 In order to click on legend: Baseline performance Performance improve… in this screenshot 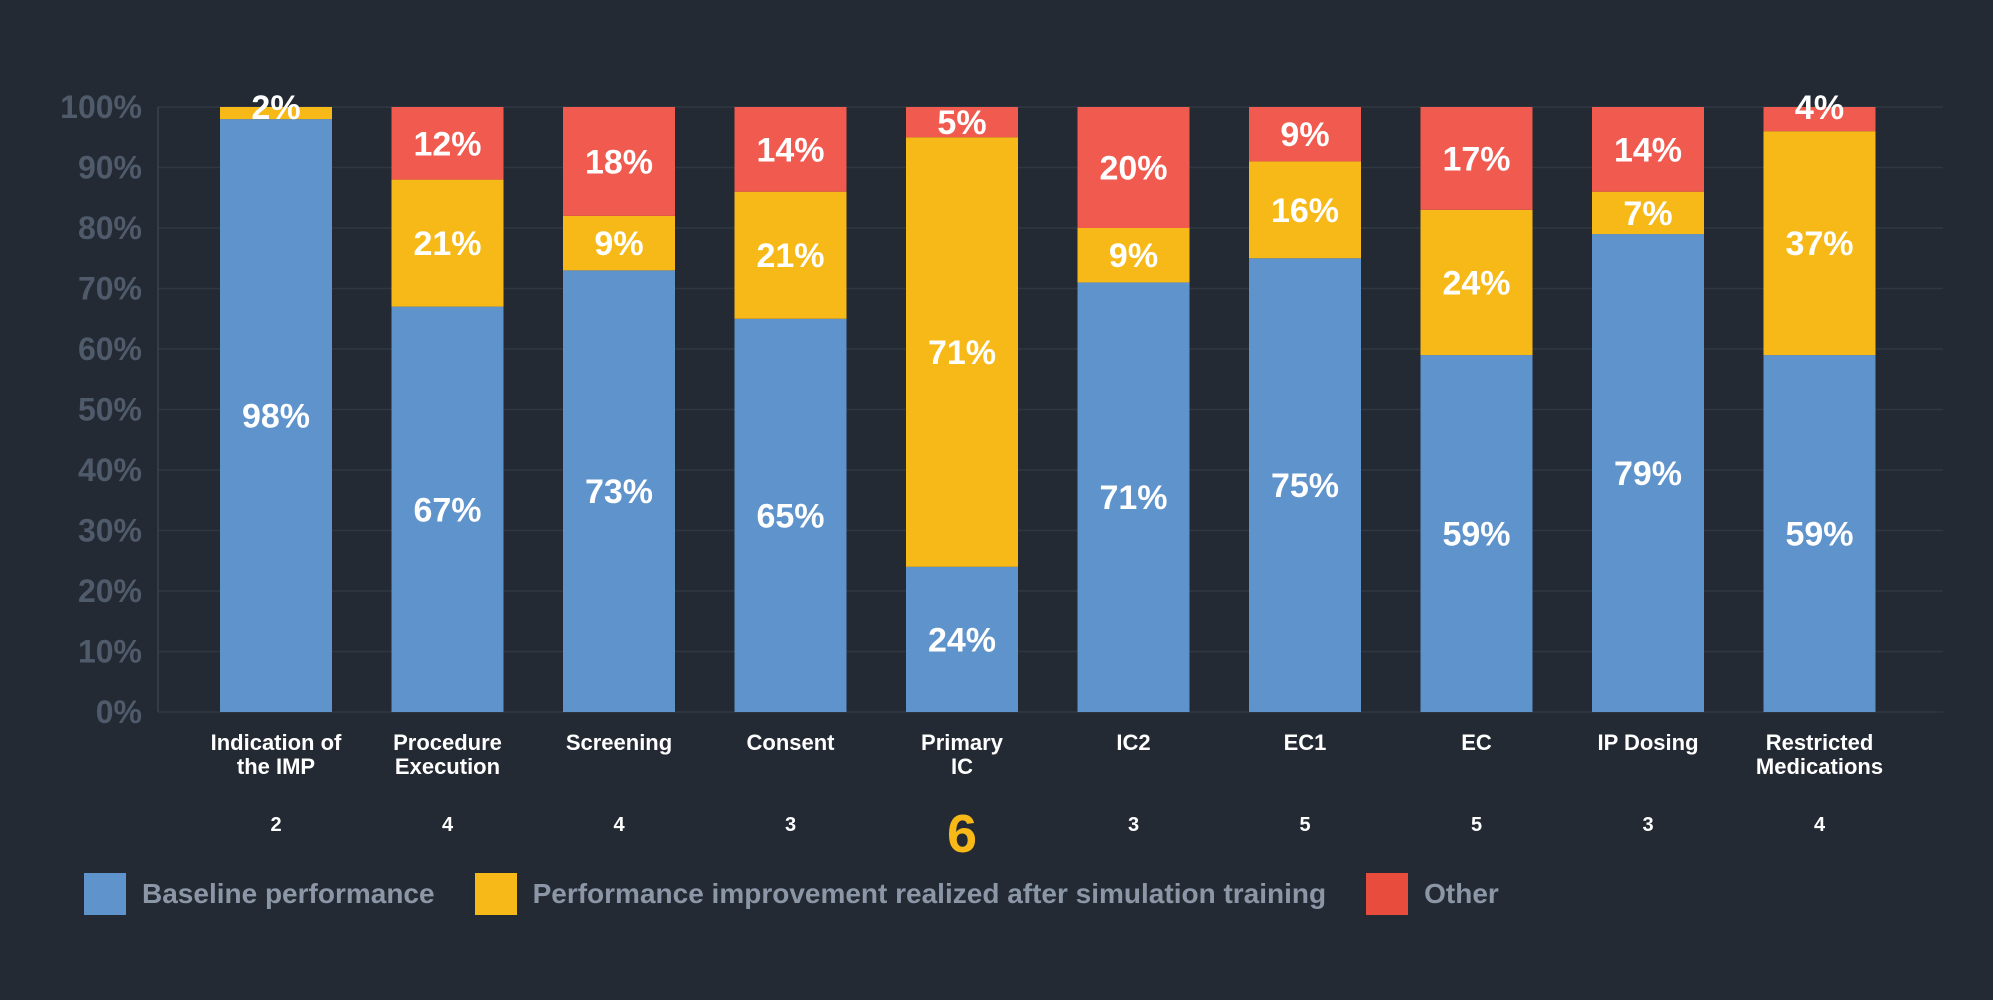, I will do `click(811, 894)`.